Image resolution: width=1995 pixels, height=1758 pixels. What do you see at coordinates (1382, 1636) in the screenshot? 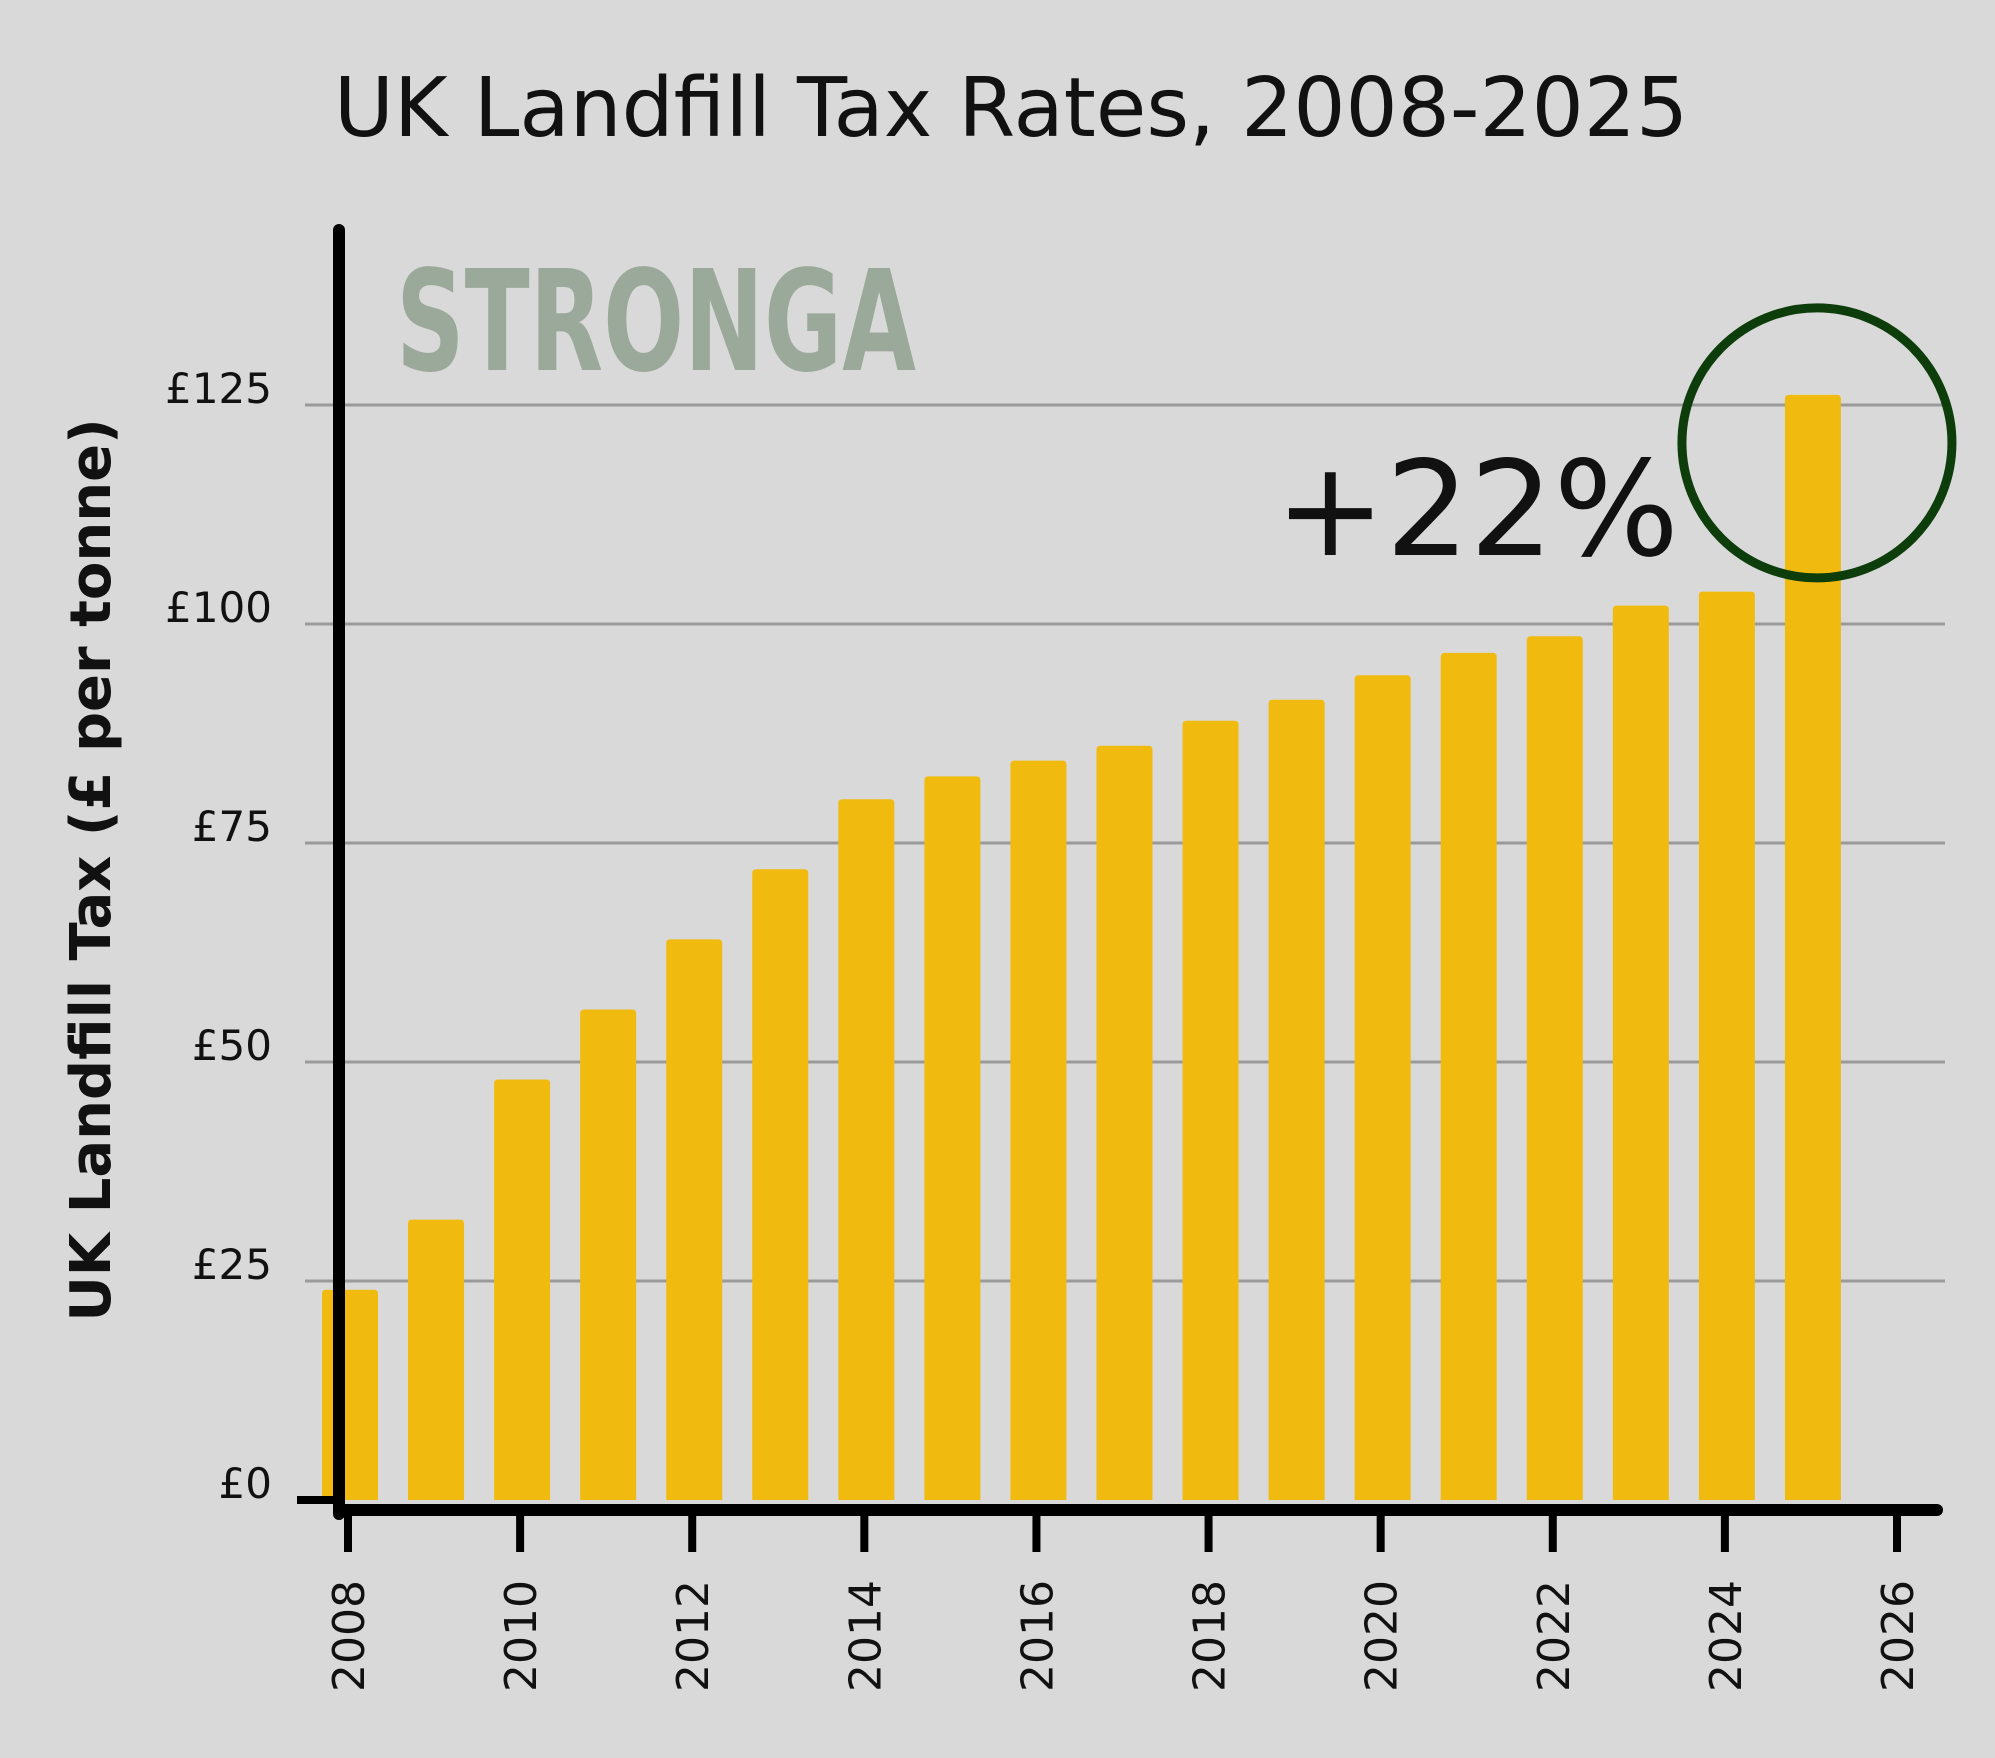
I see `x-tick-label: 2020` at bounding box center [1382, 1636].